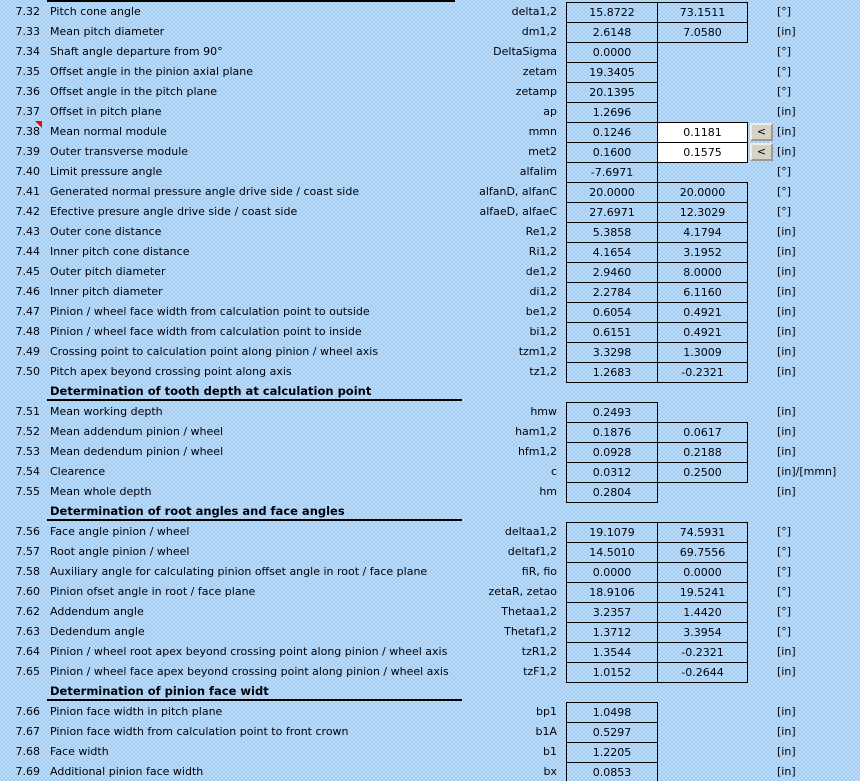 The width and height of the screenshot is (860, 781). Describe the element at coordinates (137, 451) in the screenshot. I see `row-description: Mean dedendum pinion / wheel` at that location.